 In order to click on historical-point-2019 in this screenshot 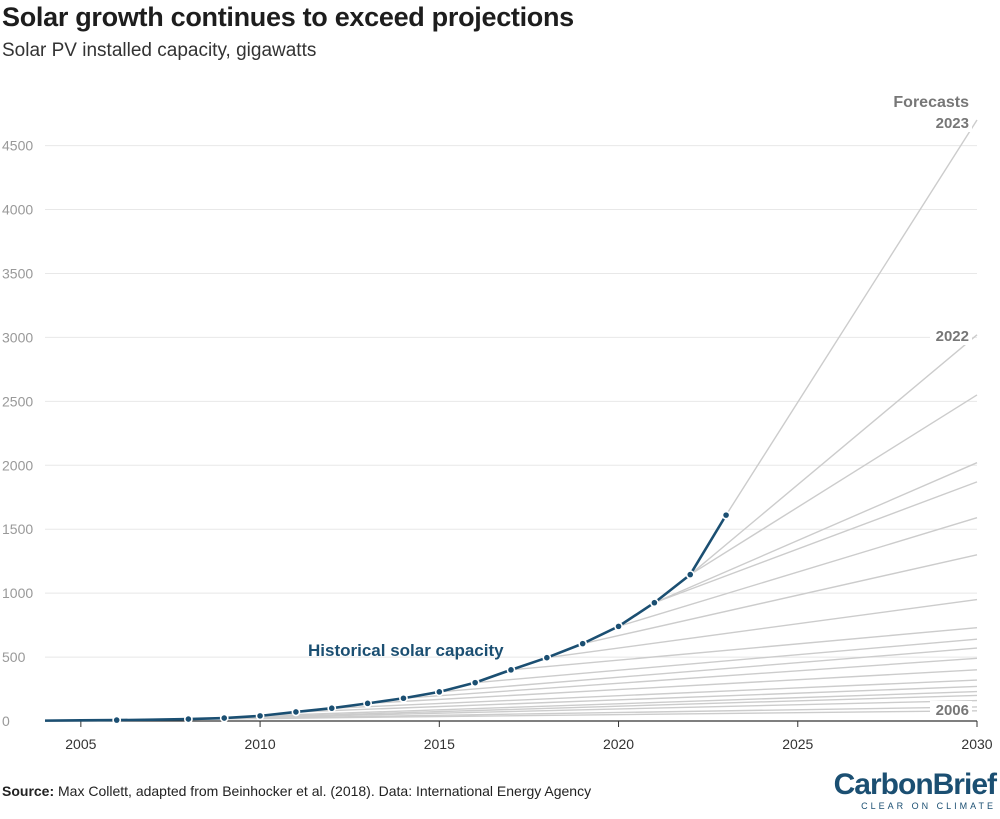, I will do `click(583, 644)`.